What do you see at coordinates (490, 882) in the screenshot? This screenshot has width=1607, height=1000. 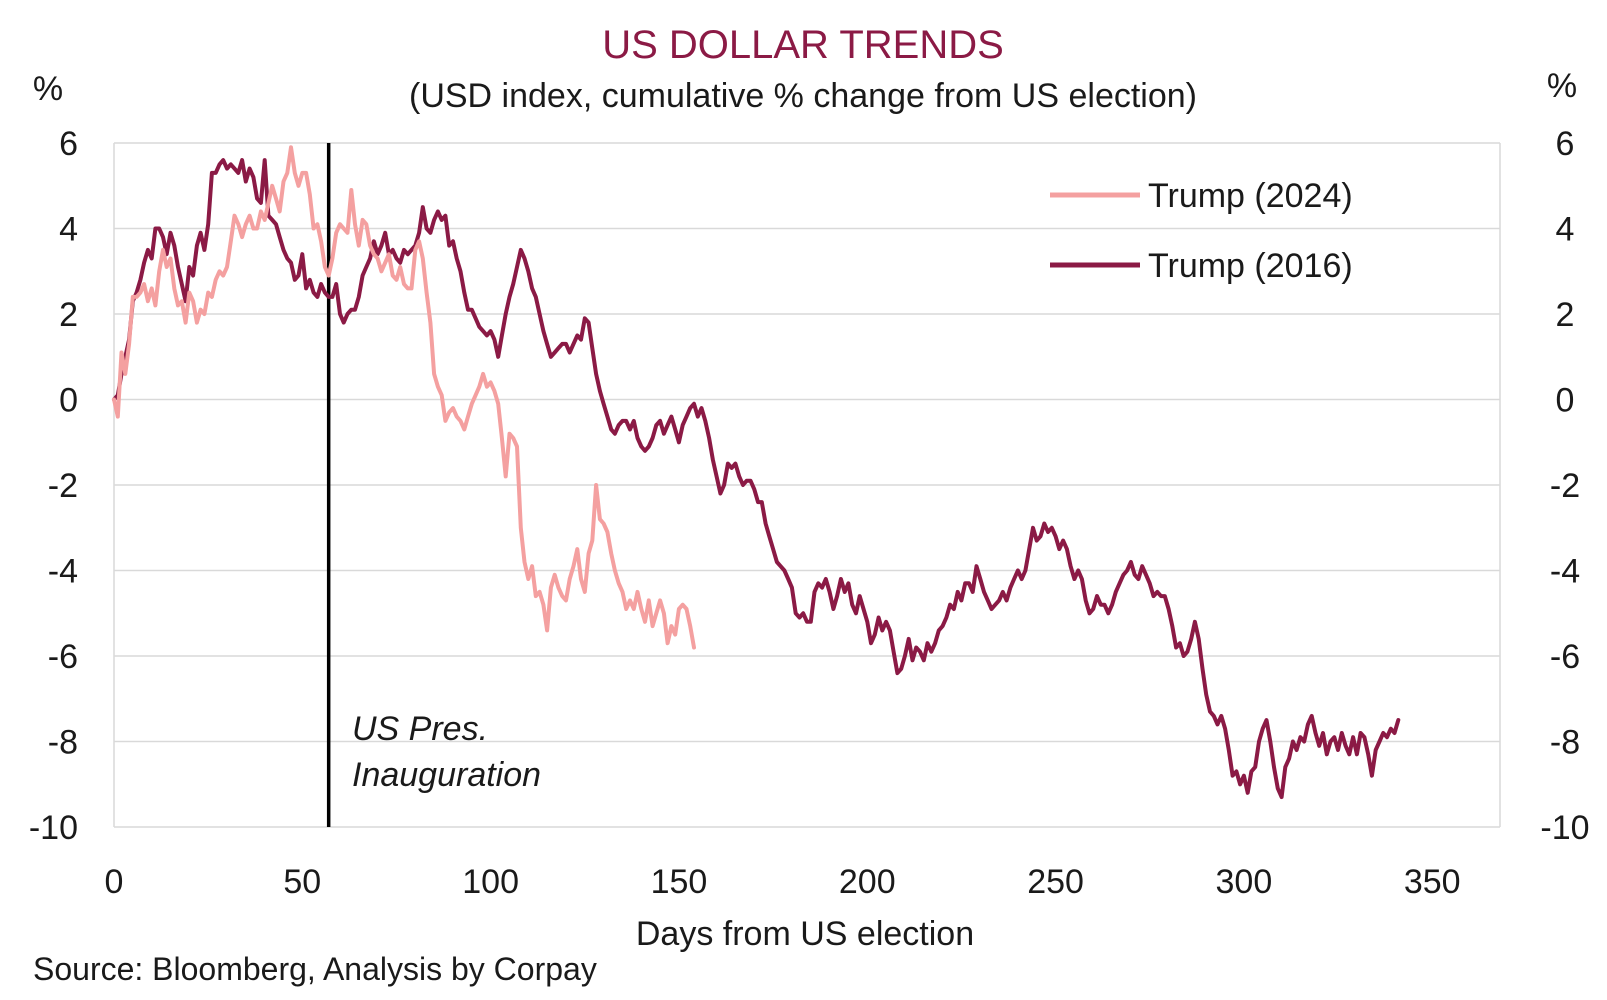 I see `x-tick-label-2: 100` at bounding box center [490, 882].